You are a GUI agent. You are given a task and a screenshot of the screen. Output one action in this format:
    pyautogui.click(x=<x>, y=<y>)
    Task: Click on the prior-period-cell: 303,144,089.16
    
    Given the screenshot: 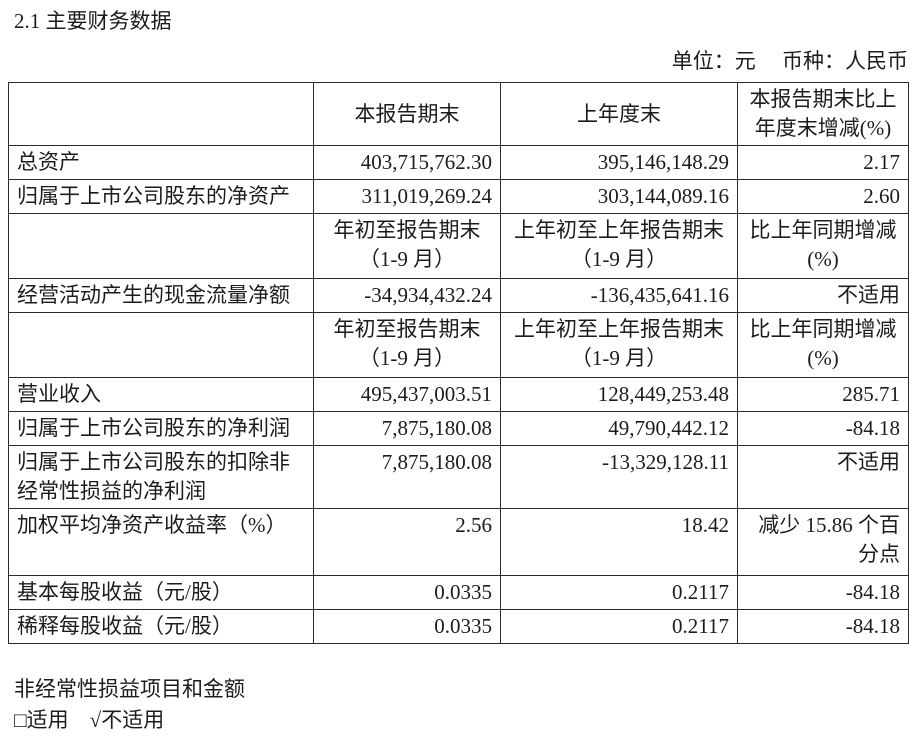 What is the action you would take?
    pyautogui.click(x=619, y=196)
    